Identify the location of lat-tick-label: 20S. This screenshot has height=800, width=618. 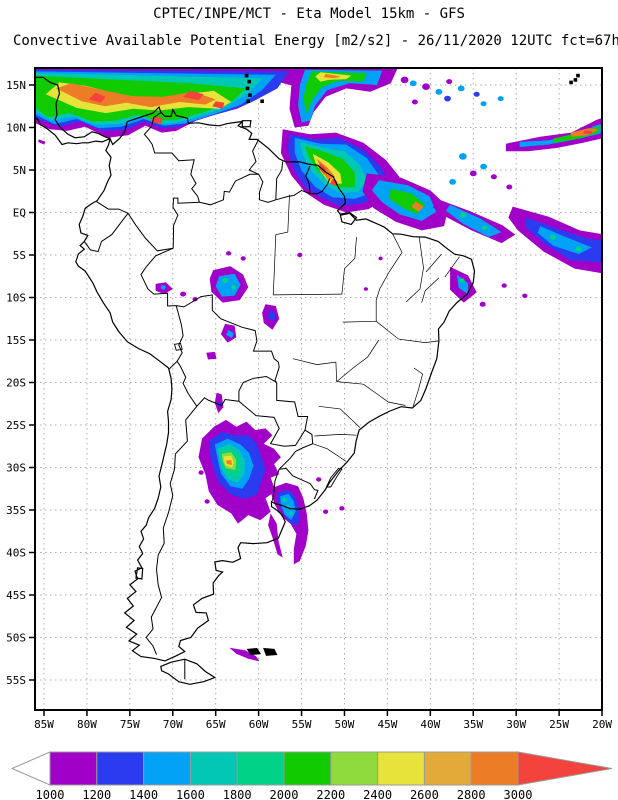
(16, 383).